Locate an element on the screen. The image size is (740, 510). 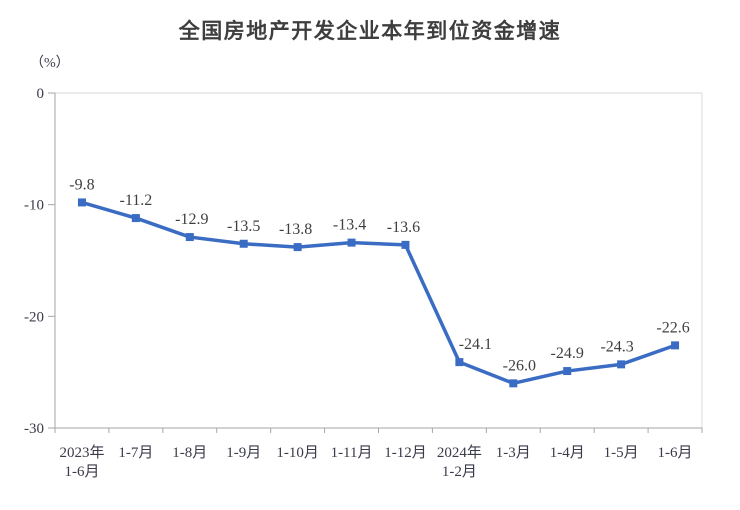
chart-title: 全国房地产开发企业本年到位资金增速 is located at coordinates (370, 31).